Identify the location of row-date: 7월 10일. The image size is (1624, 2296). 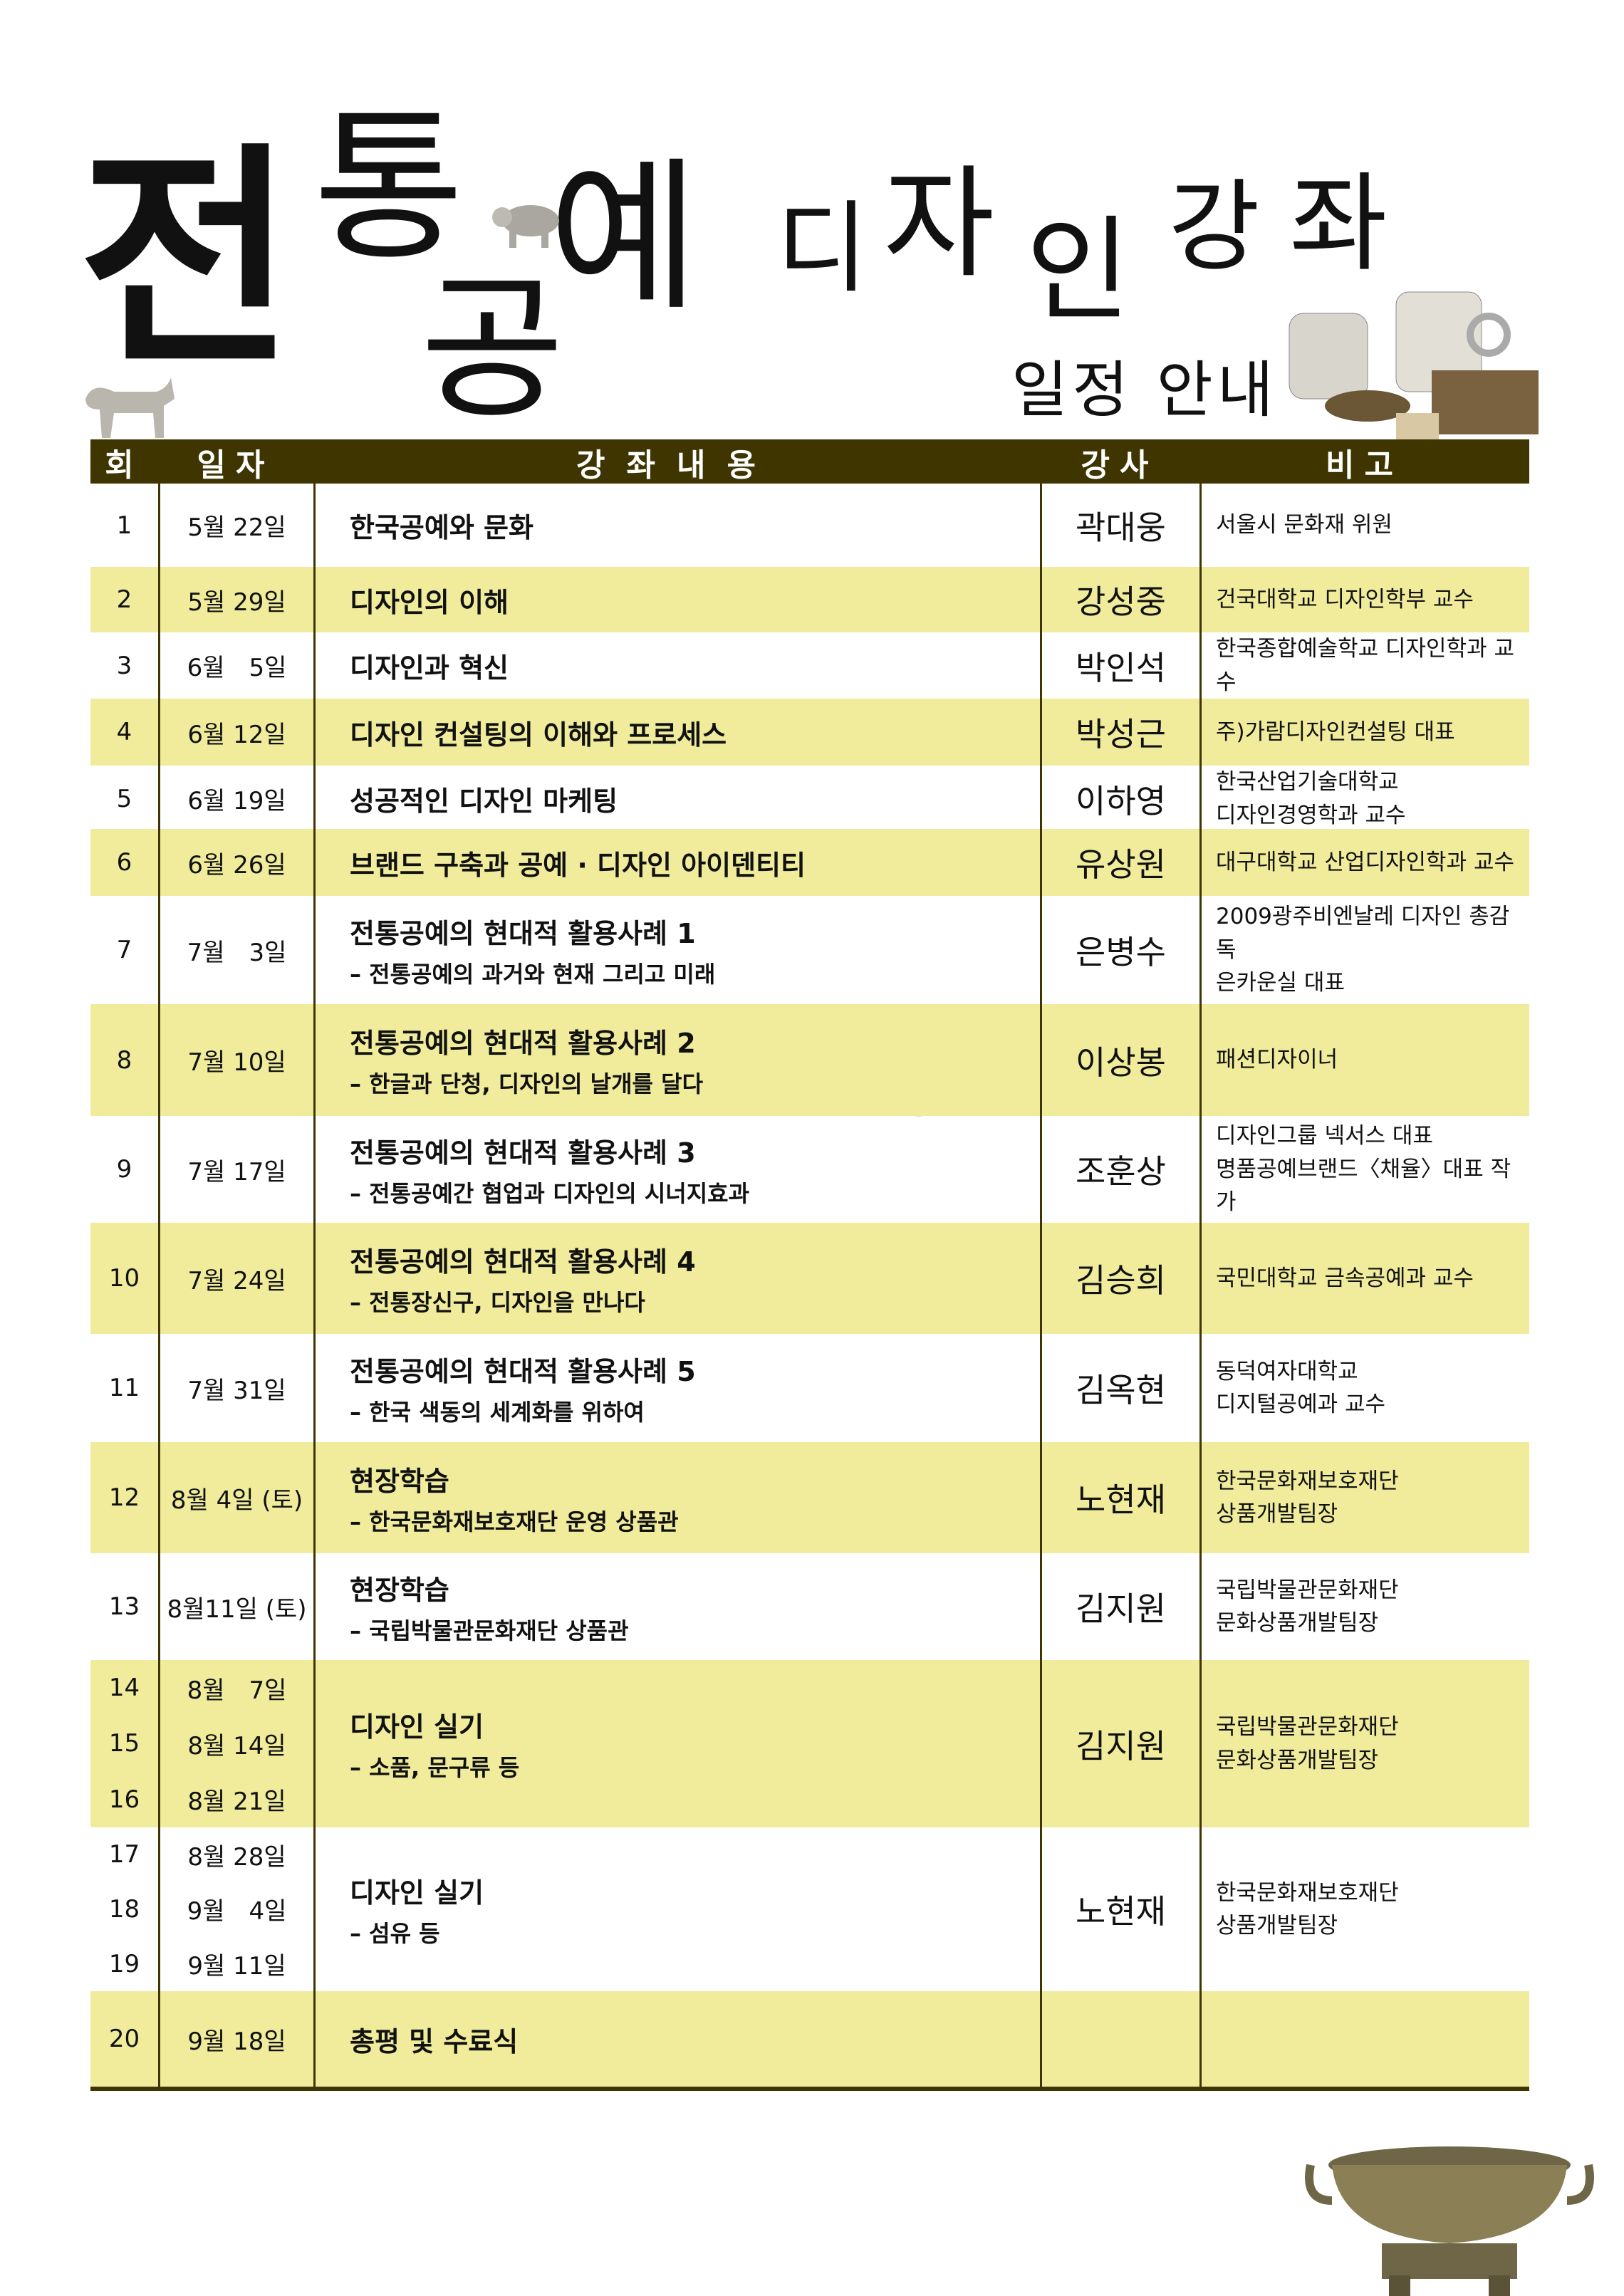
(236, 1062).